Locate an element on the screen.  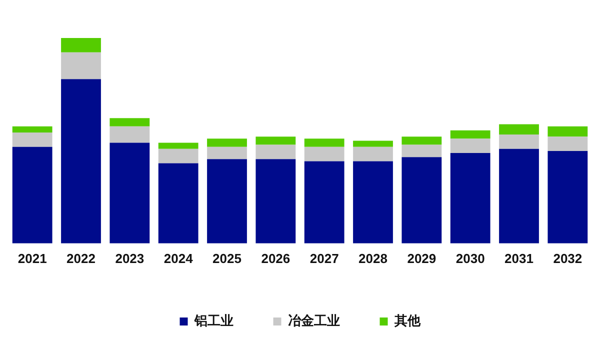
x-tick-label: 2029 is located at coordinates (421, 258).